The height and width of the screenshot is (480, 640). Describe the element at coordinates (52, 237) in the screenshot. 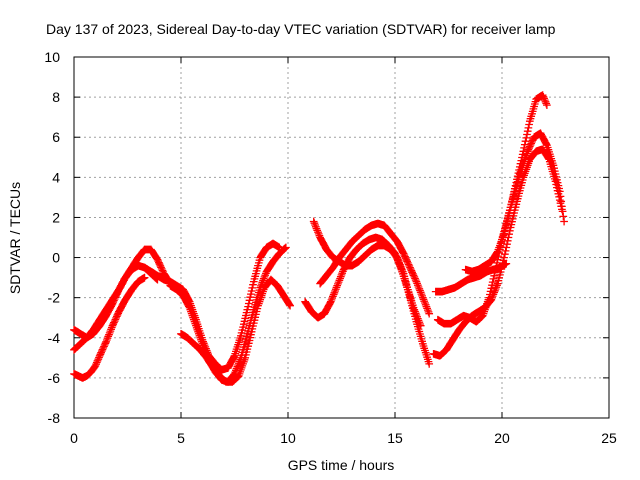

I see `y-tick-labels: -8 -6 -4 -2 0 2 4 6 8 10` at that location.